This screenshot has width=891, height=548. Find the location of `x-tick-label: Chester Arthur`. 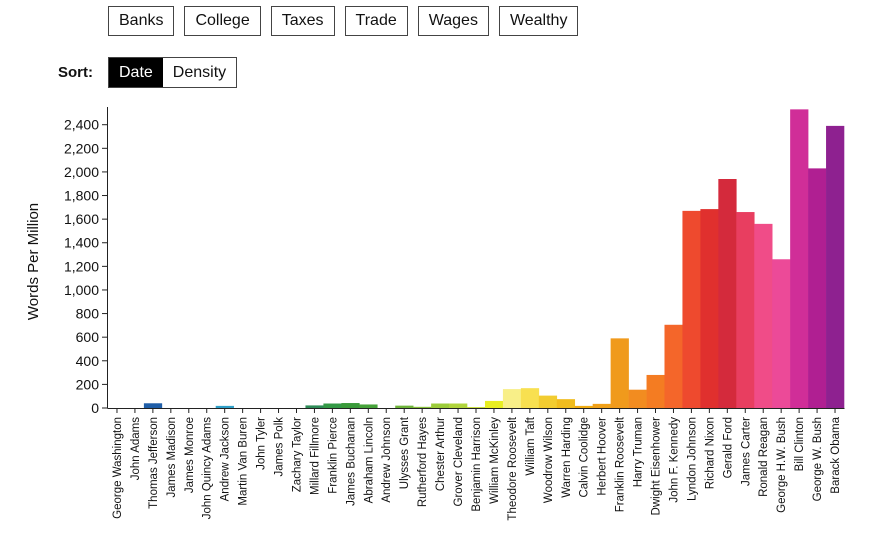

x-tick-label: Chester Arthur is located at coordinates (441, 454).